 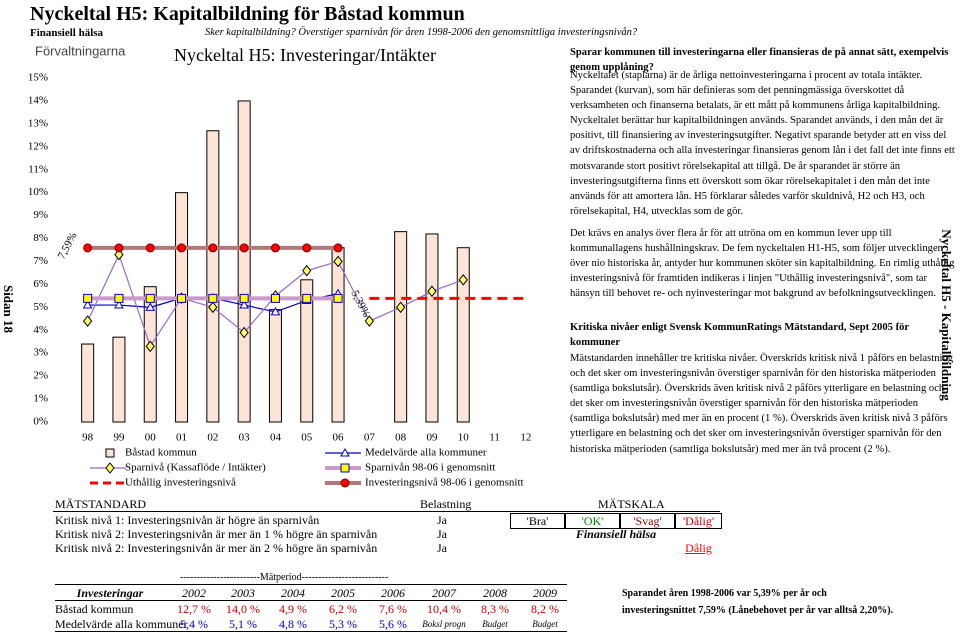 What do you see at coordinates (592, 521) in the screenshot?
I see `scale-cell: 'OK'` at bounding box center [592, 521].